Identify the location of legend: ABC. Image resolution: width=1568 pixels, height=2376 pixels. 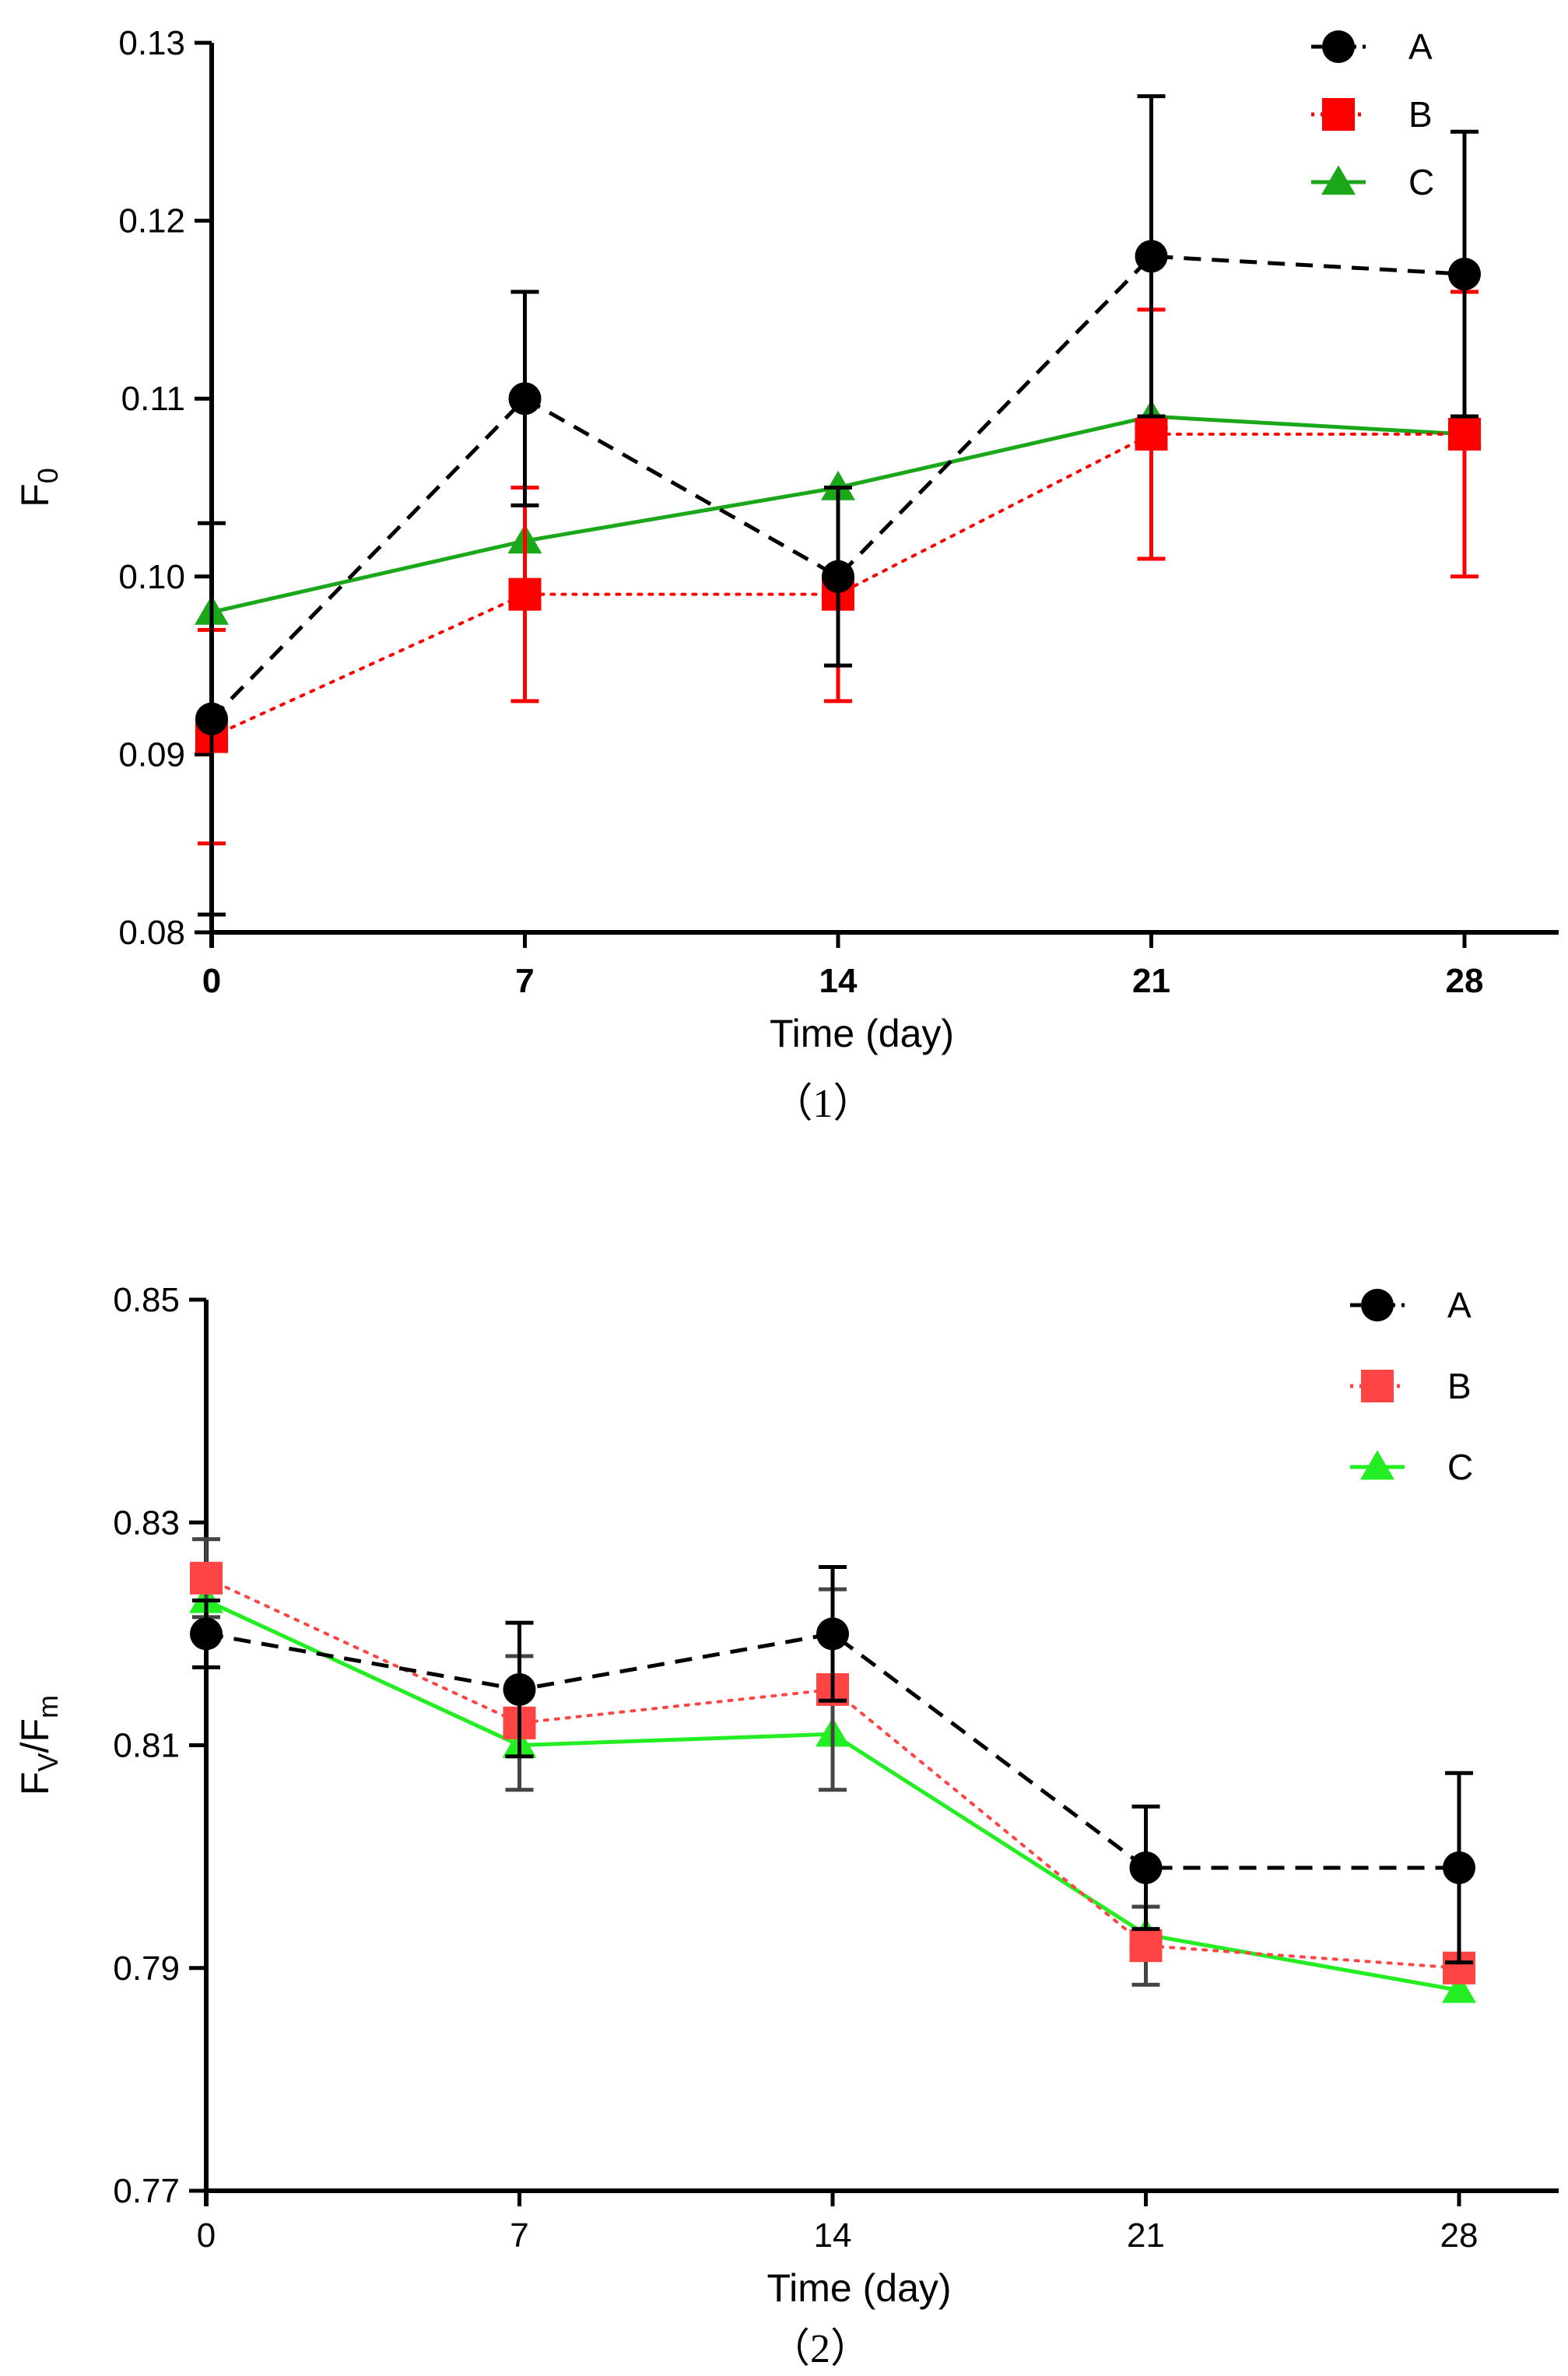
(1372, 114).